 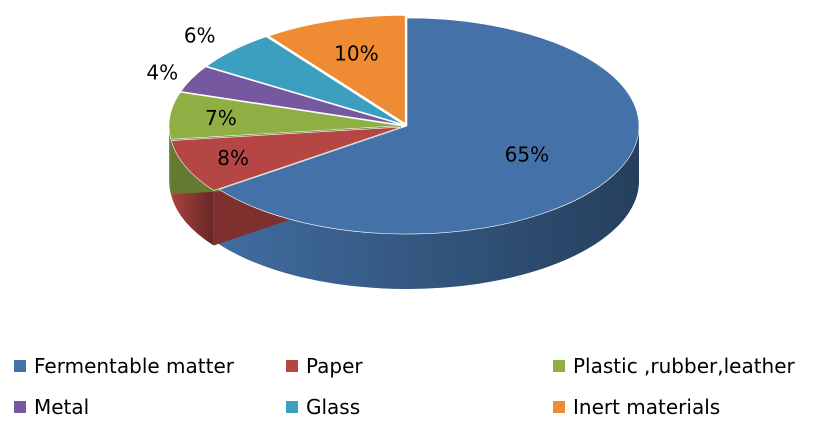 What do you see at coordinates (646, 407) in the screenshot?
I see `legend-label-5: Inert materials` at bounding box center [646, 407].